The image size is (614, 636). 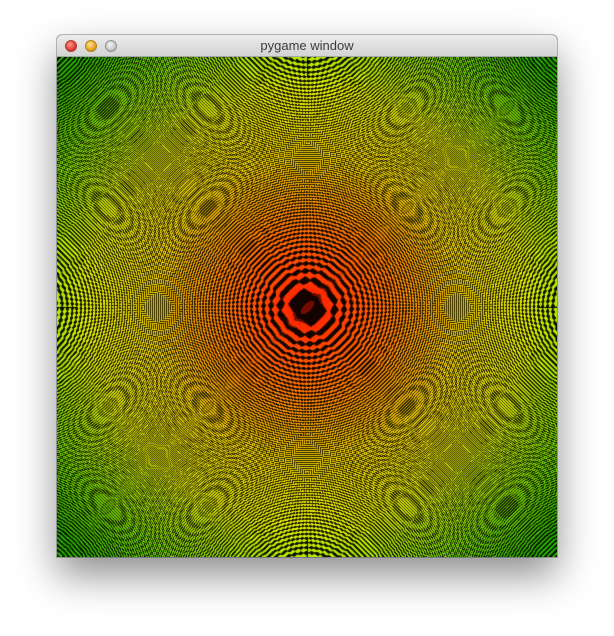 I want to click on zoom-icon, so click(x=111, y=46).